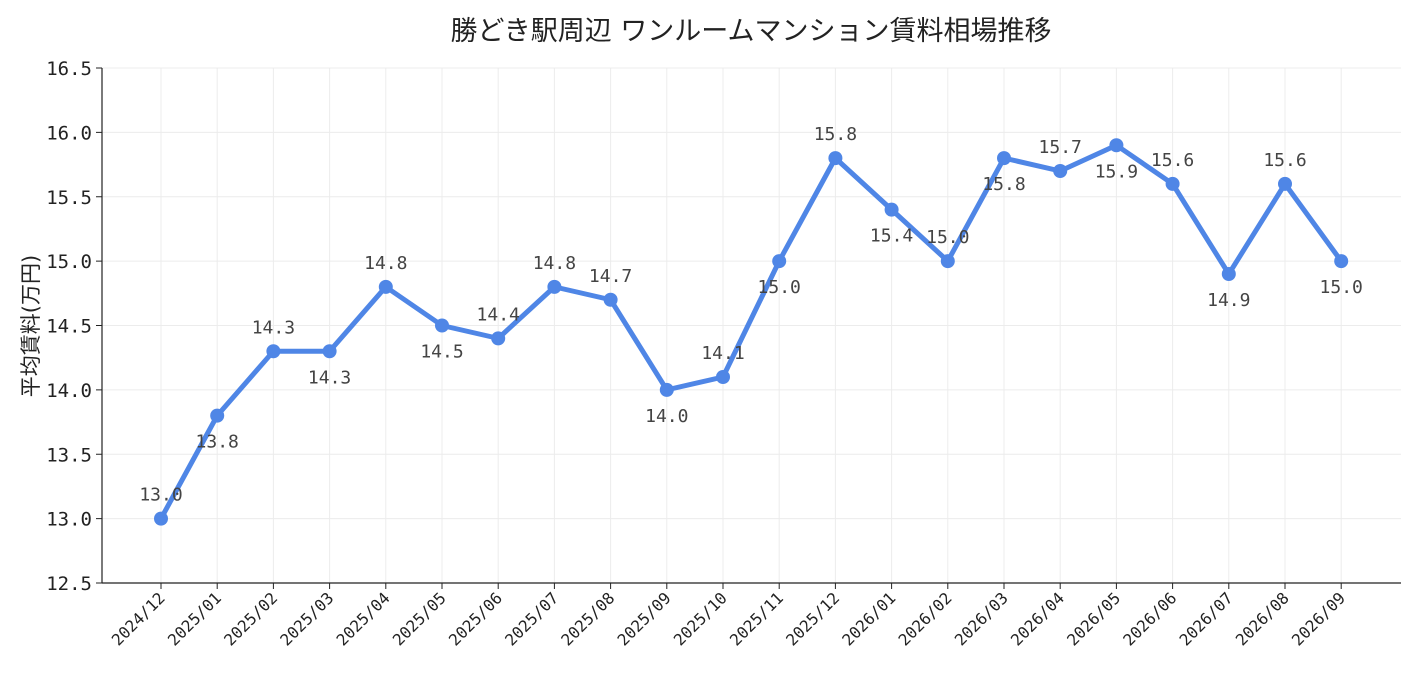 Image resolution: width=1417 pixels, height=675 pixels. What do you see at coordinates (69, 262) in the screenshot?
I see `y-tick-label: 15.0` at bounding box center [69, 262].